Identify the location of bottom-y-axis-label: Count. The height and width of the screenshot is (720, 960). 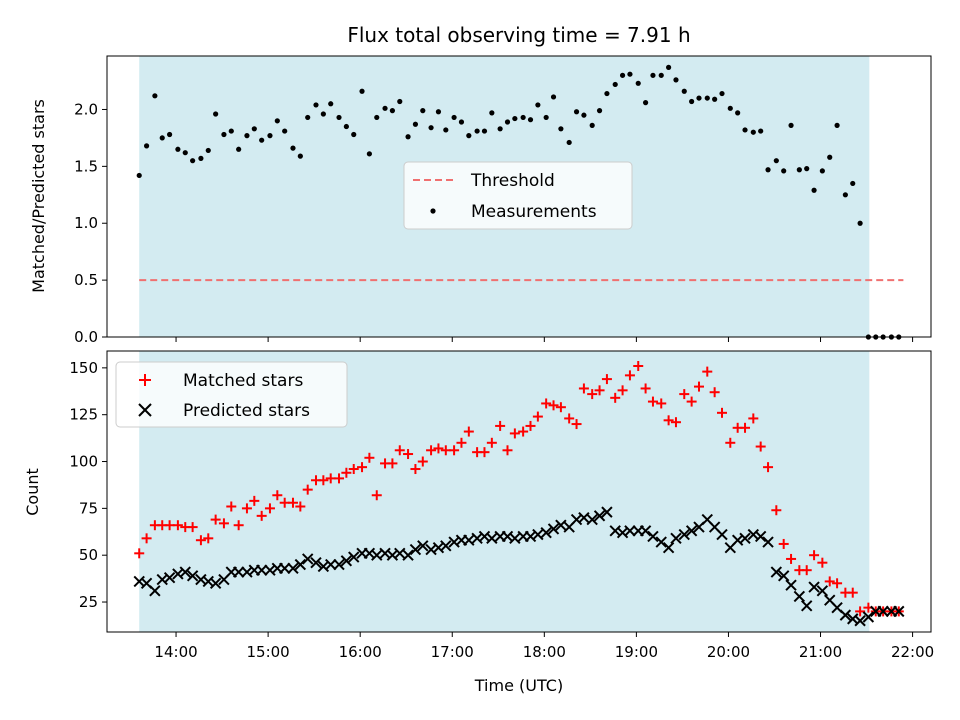
(32, 492).